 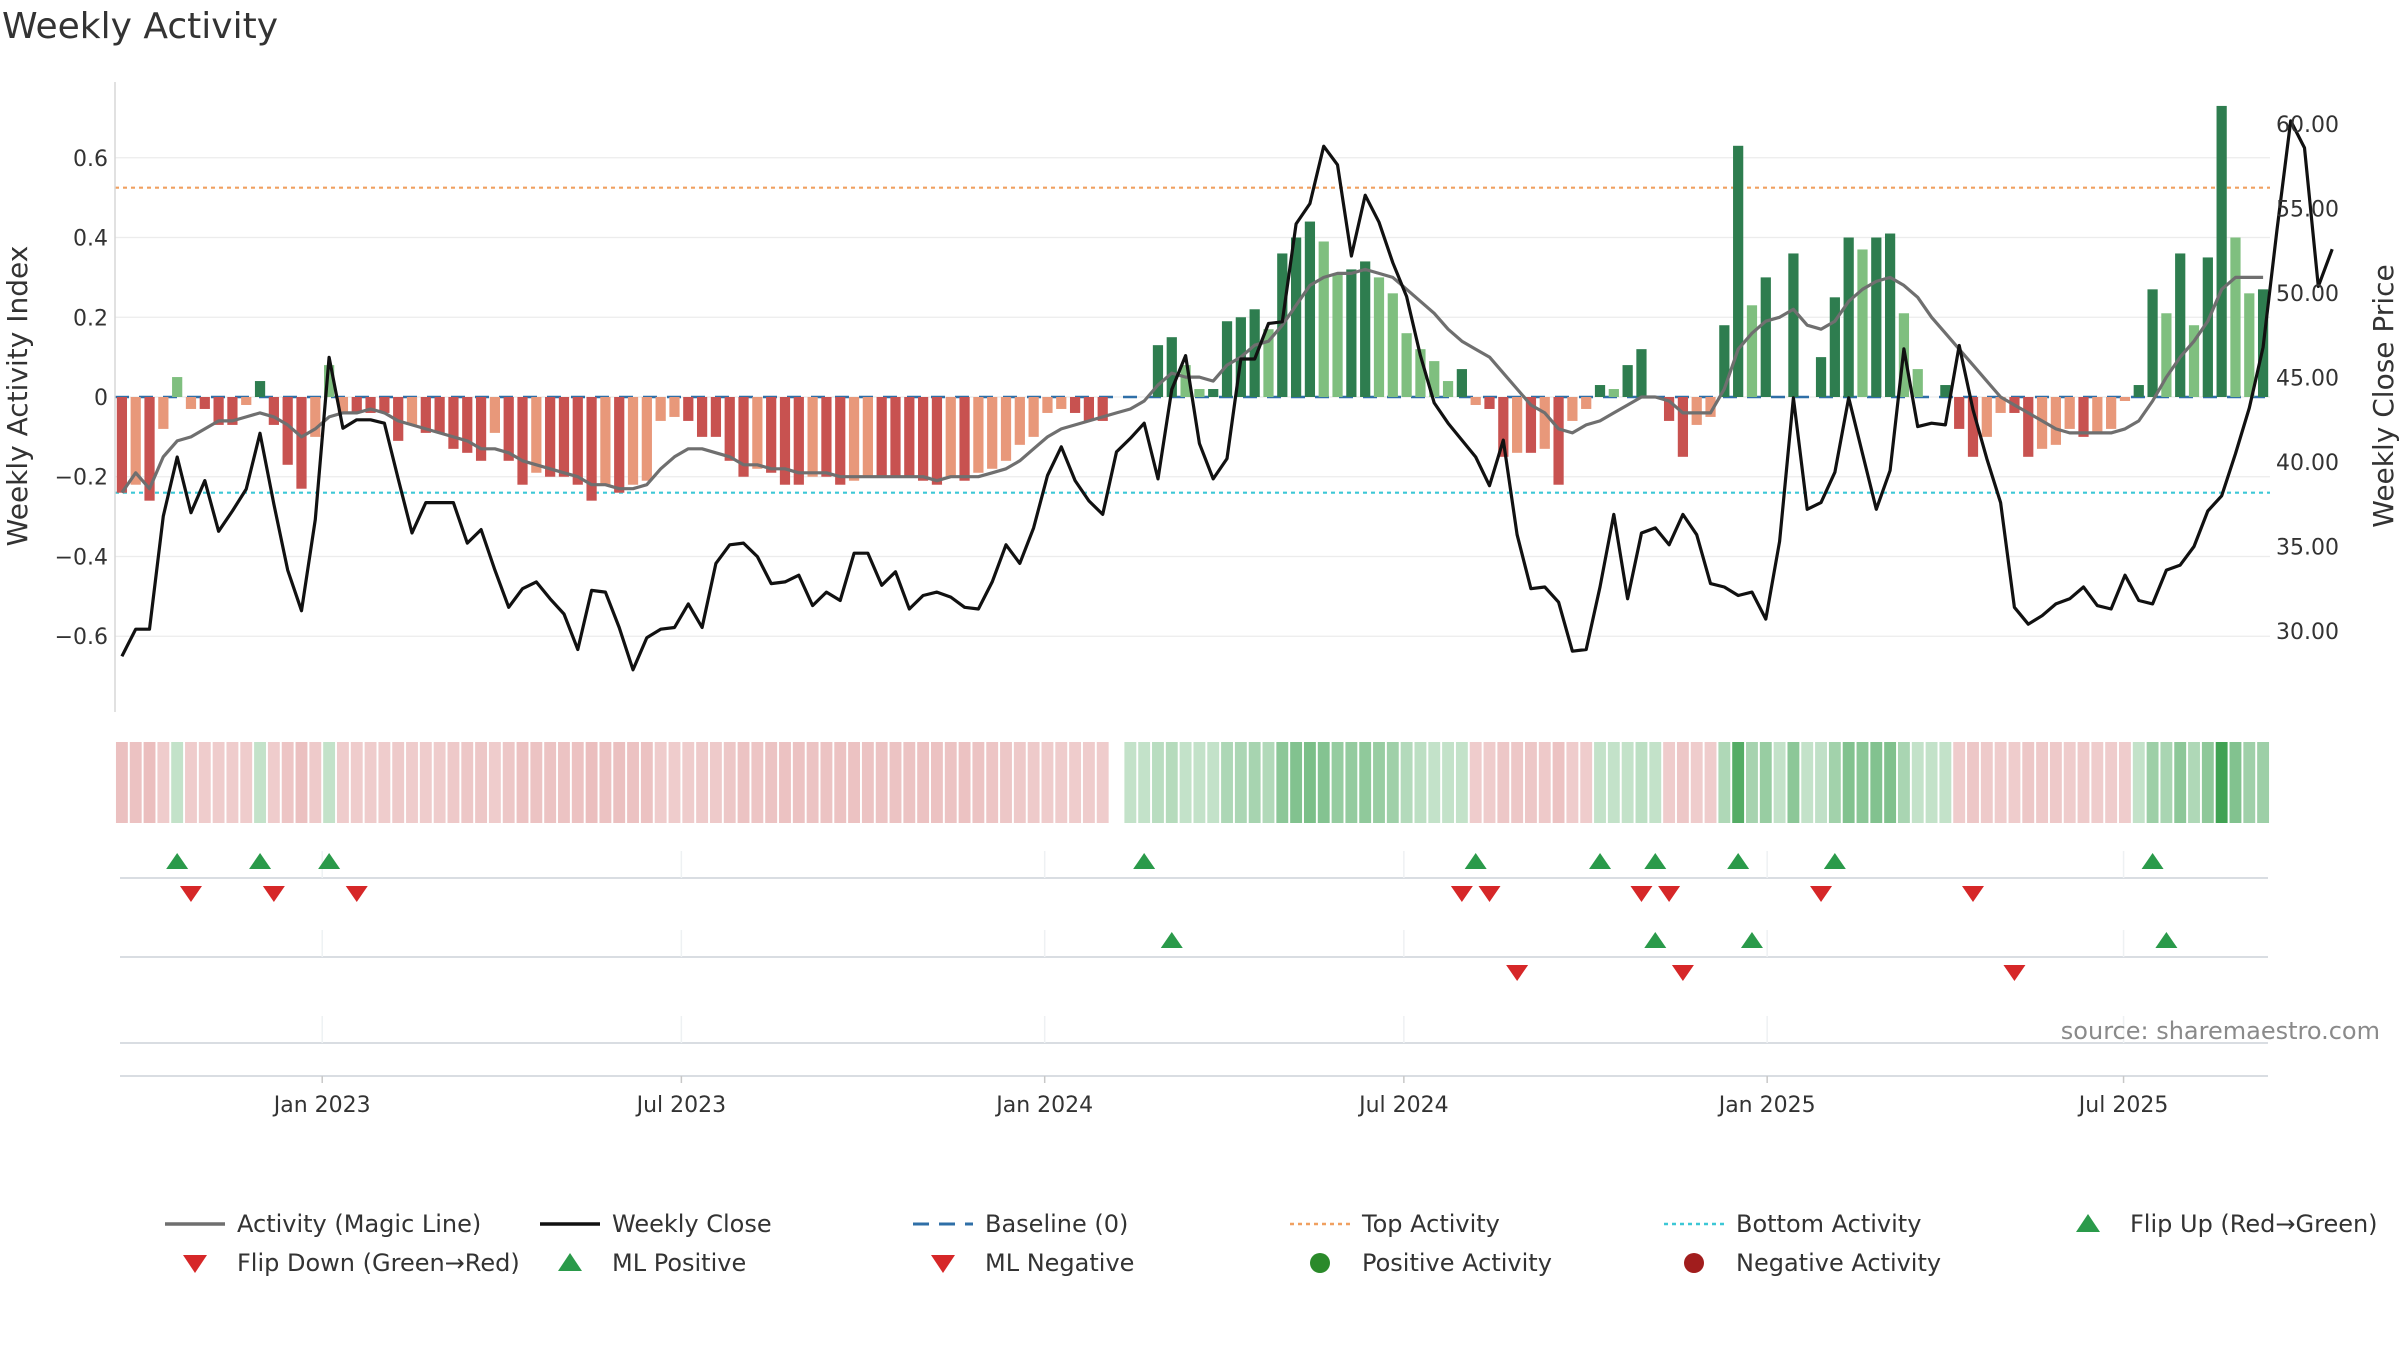 I want to click on y-tick-label: −0.4, so click(x=81, y=557).